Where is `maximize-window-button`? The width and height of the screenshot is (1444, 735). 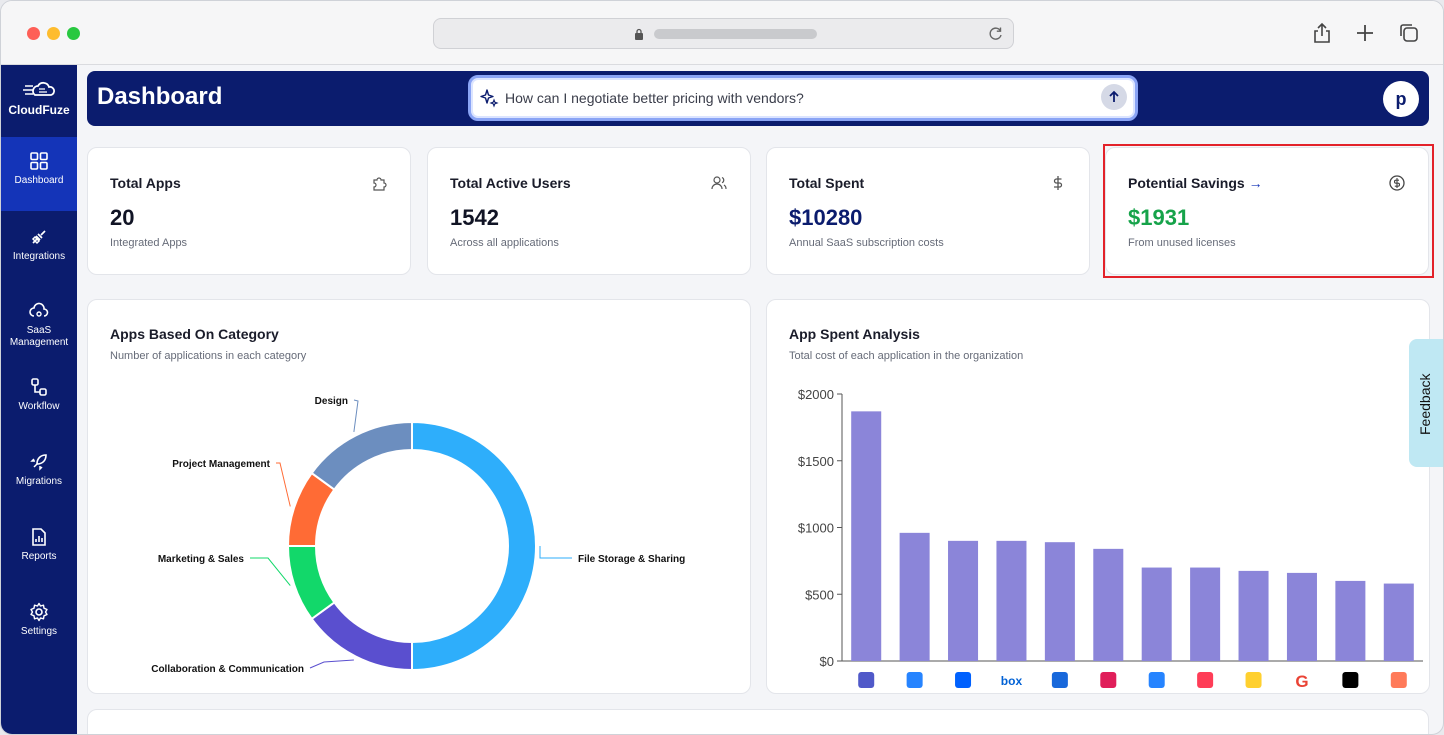 maximize-window-button is located at coordinates (73, 33).